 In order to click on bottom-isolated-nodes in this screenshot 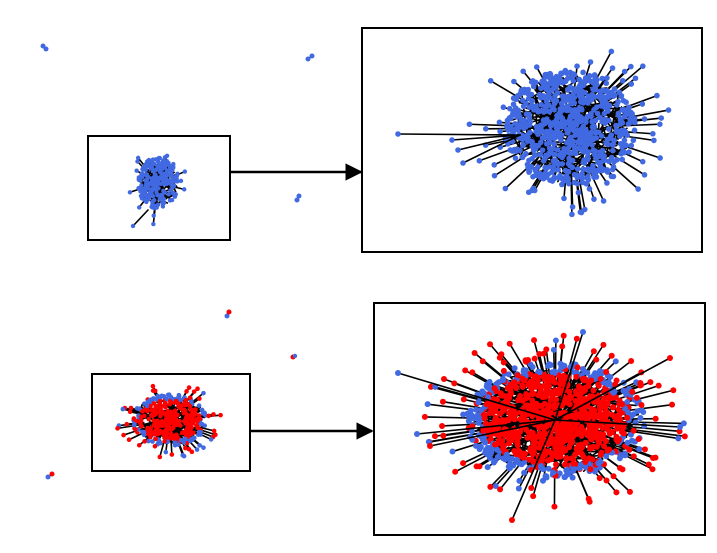, I will do `click(171, 394)`.